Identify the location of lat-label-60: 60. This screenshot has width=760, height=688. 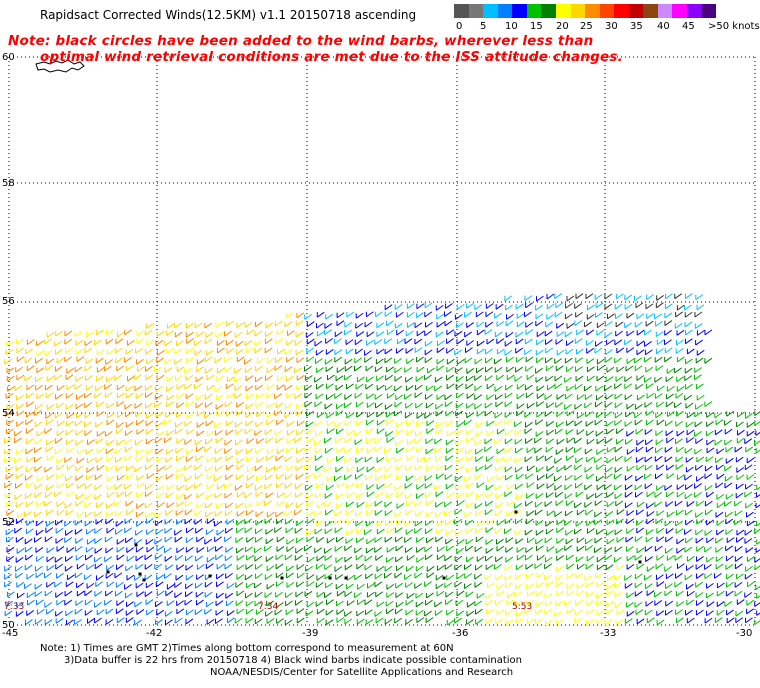
(8, 57).